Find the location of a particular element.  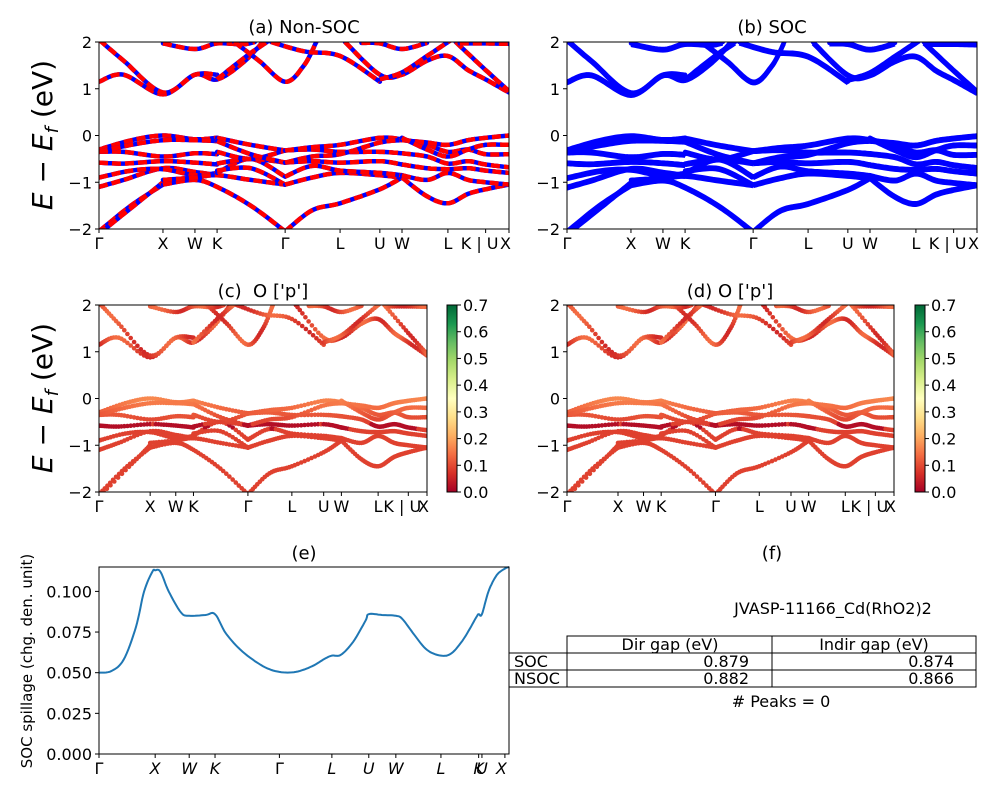

colorbar-tick-label: 0.6 is located at coordinates (943, 332).